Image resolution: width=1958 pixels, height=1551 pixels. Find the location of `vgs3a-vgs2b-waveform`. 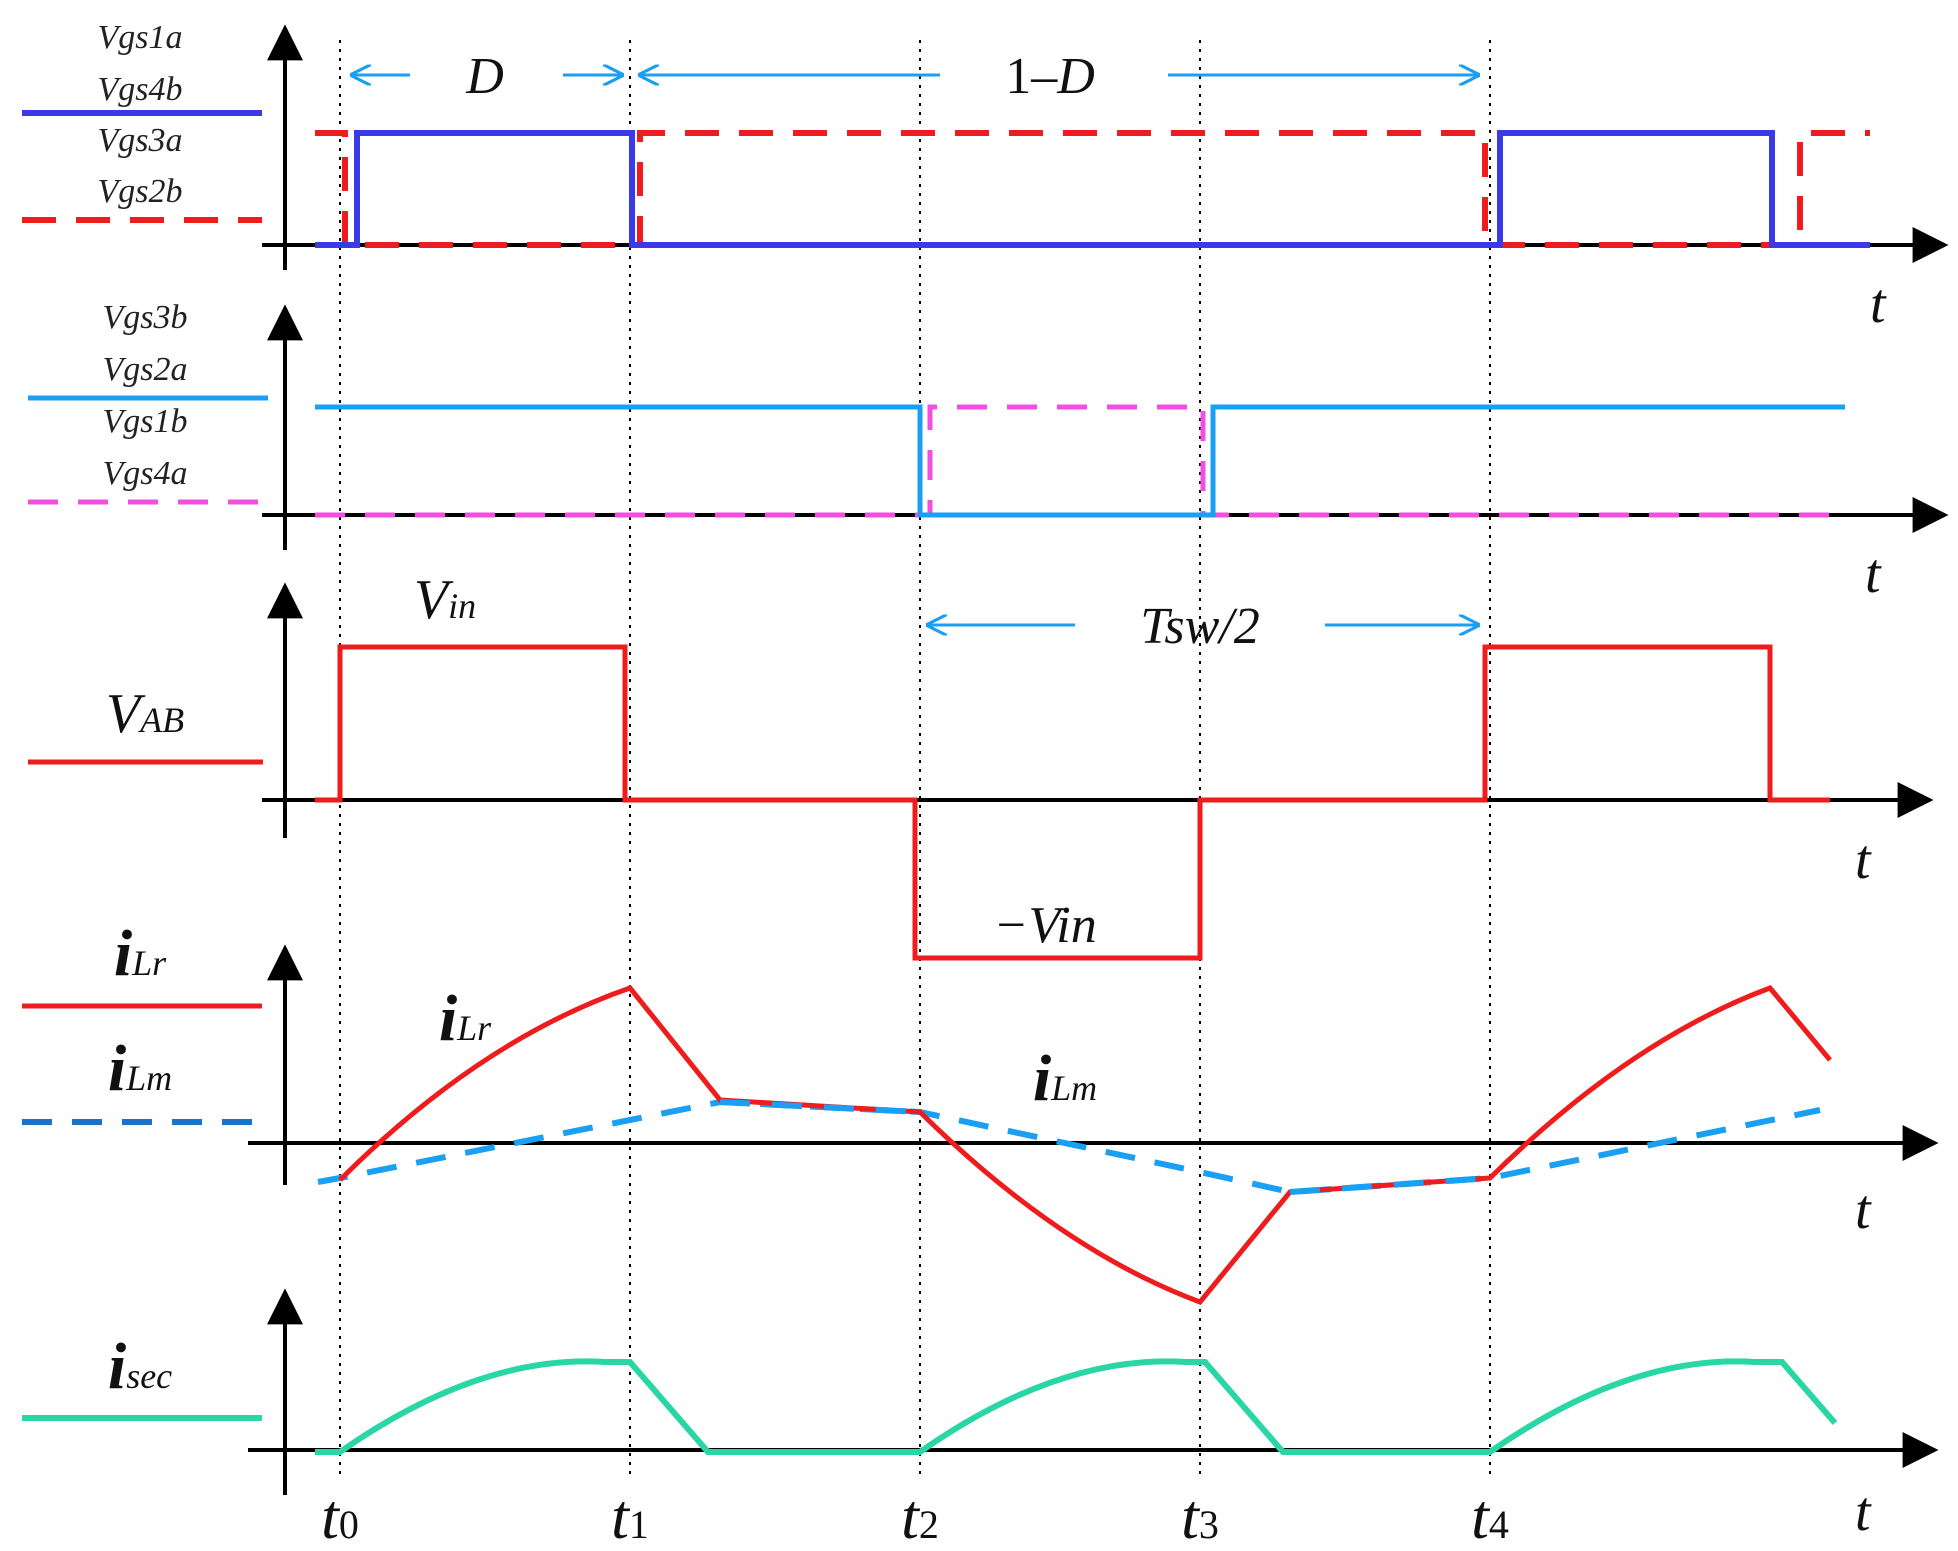

vgs3a-vgs2b-waveform is located at coordinates (1092, 189).